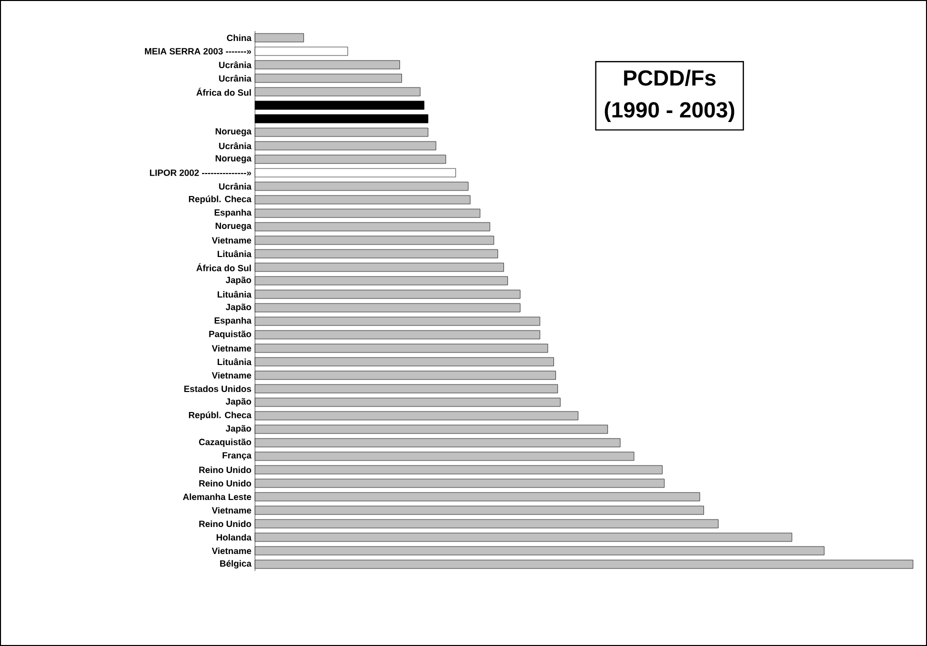 The image size is (927, 646). What do you see at coordinates (236, 564) in the screenshot?
I see `y-tick-label: Bélgica` at bounding box center [236, 564].